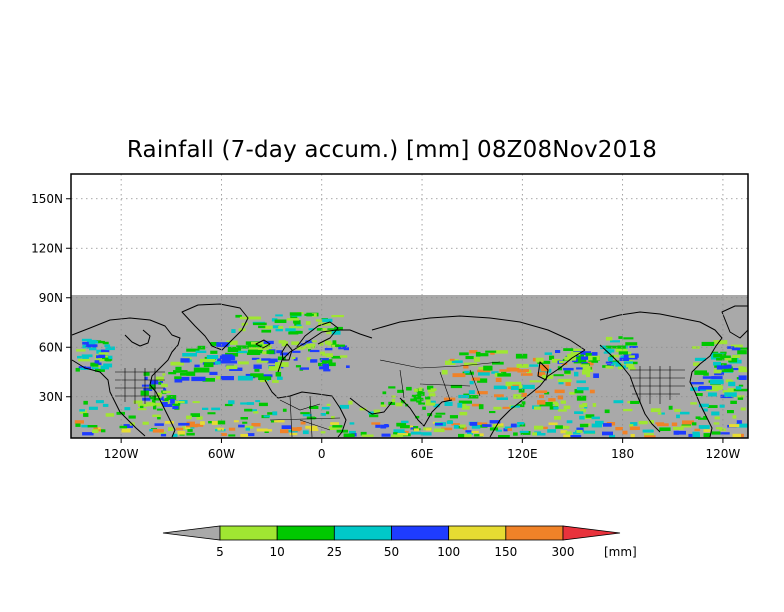 The image size is (784, 612). Describe the element at coordinates (661, 374) in the screenshot. I see `coastline-north-america-right` at that location.